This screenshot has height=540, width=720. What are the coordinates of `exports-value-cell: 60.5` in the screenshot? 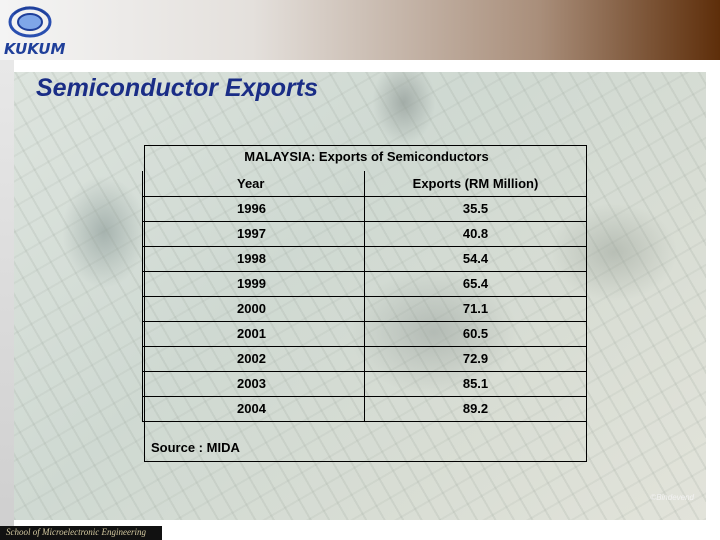 It's located at (475, 333).